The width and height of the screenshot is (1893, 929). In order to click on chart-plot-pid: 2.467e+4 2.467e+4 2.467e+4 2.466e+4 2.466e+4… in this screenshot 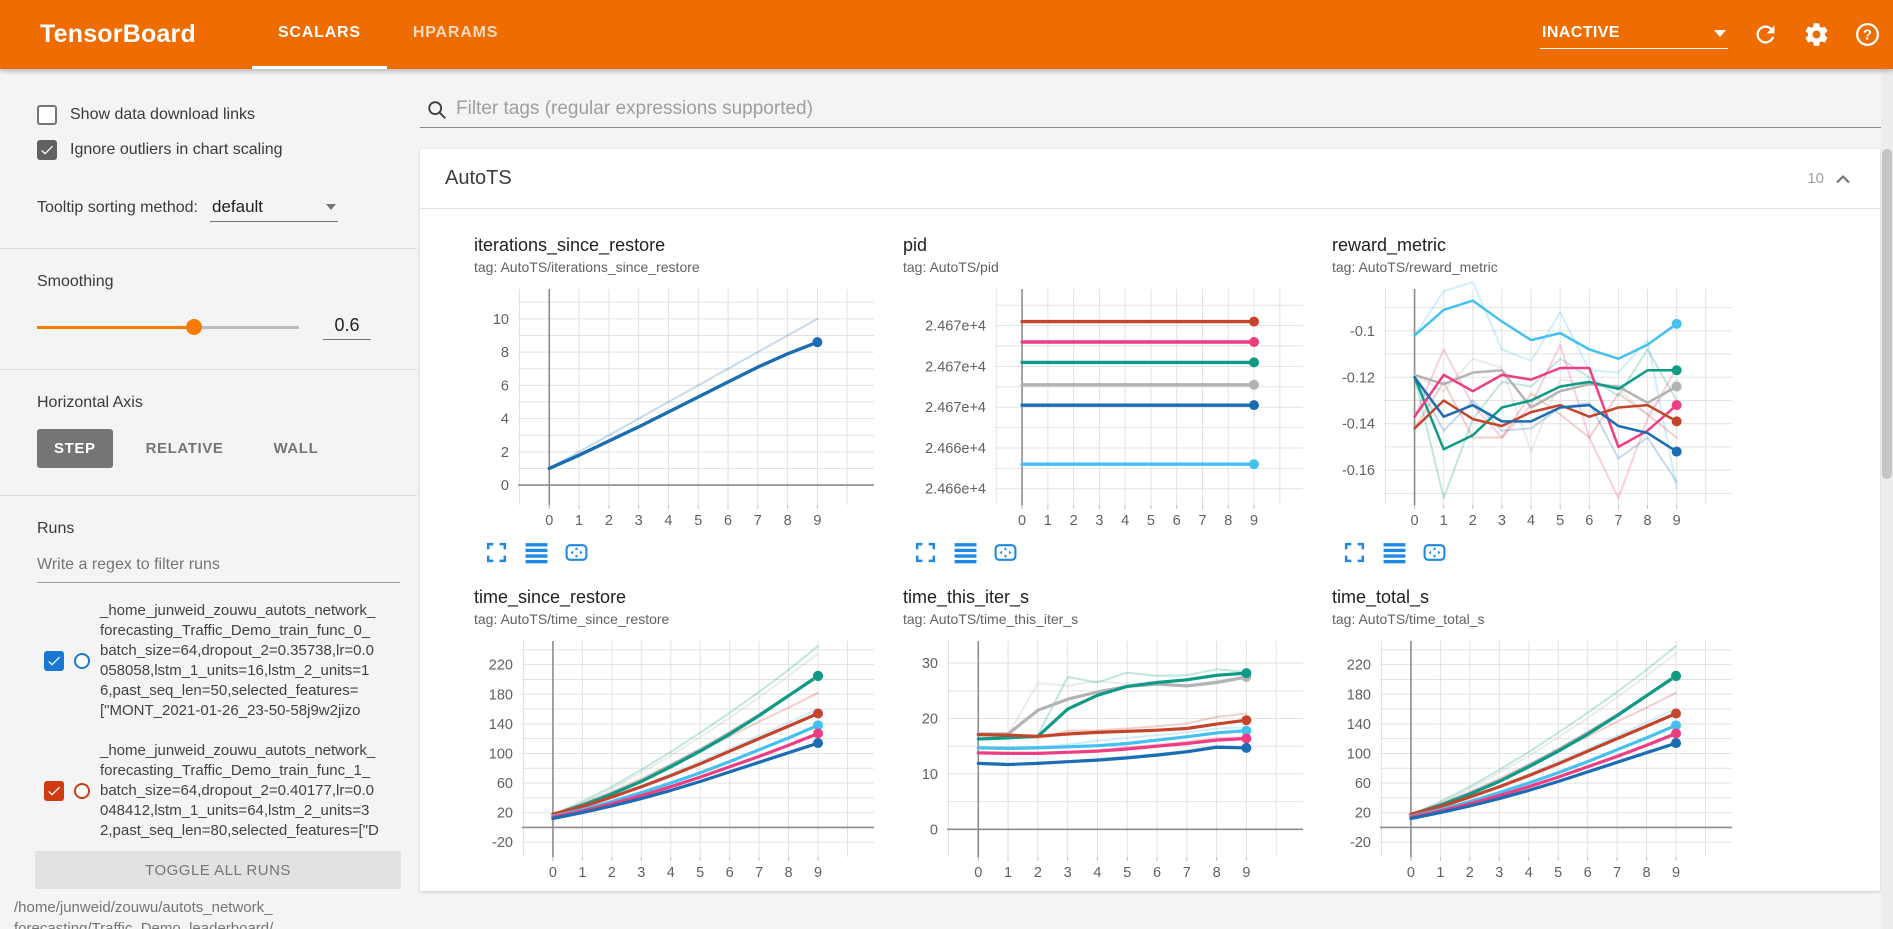, I will do `click(1106, 406)`.